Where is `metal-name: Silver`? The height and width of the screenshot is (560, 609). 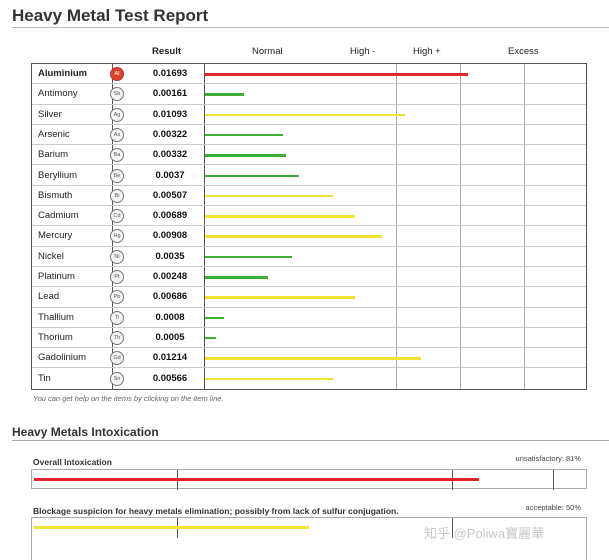 metal-name: Silver is located at coordinates (50, 114).